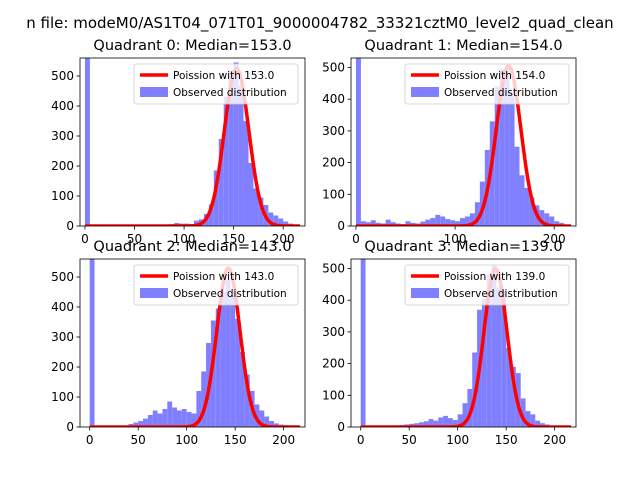  I want to click on x-tick-label: 150, so click(235, 440).